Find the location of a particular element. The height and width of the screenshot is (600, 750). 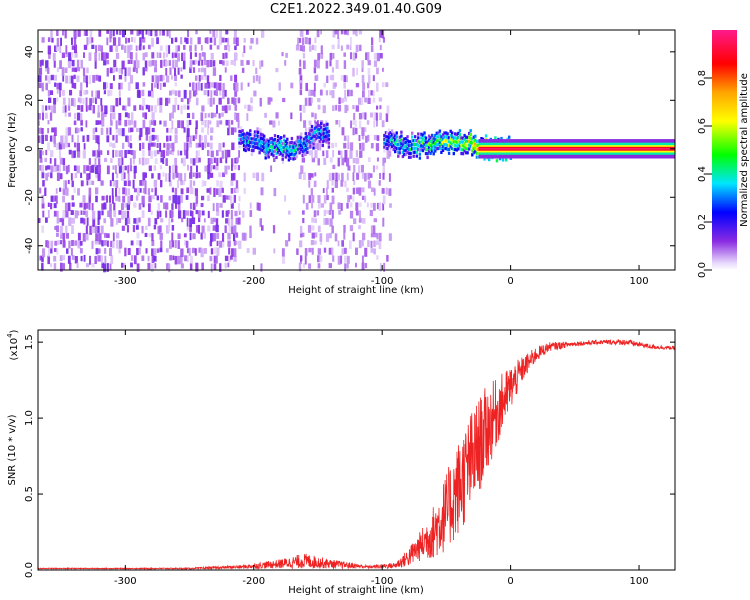

y-tick-label: -20 is located at coordinates (29, 197).